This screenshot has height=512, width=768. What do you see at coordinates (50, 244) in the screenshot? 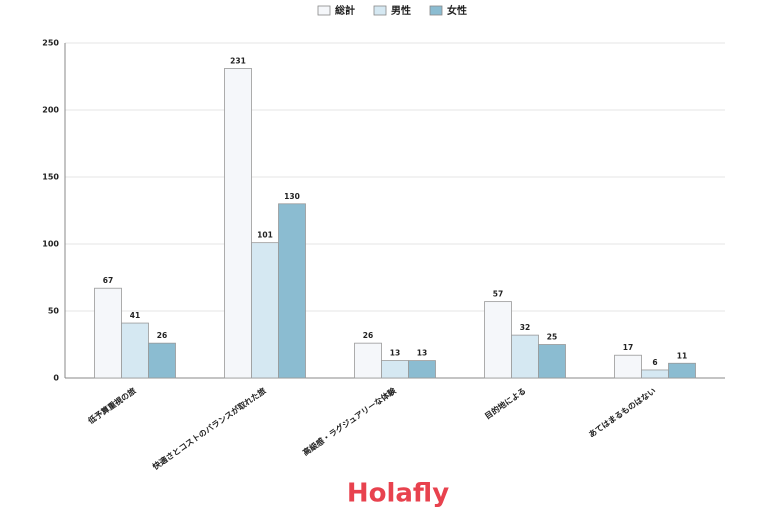
I see `y-tick-label: 100` at bounding box center [50, 244].